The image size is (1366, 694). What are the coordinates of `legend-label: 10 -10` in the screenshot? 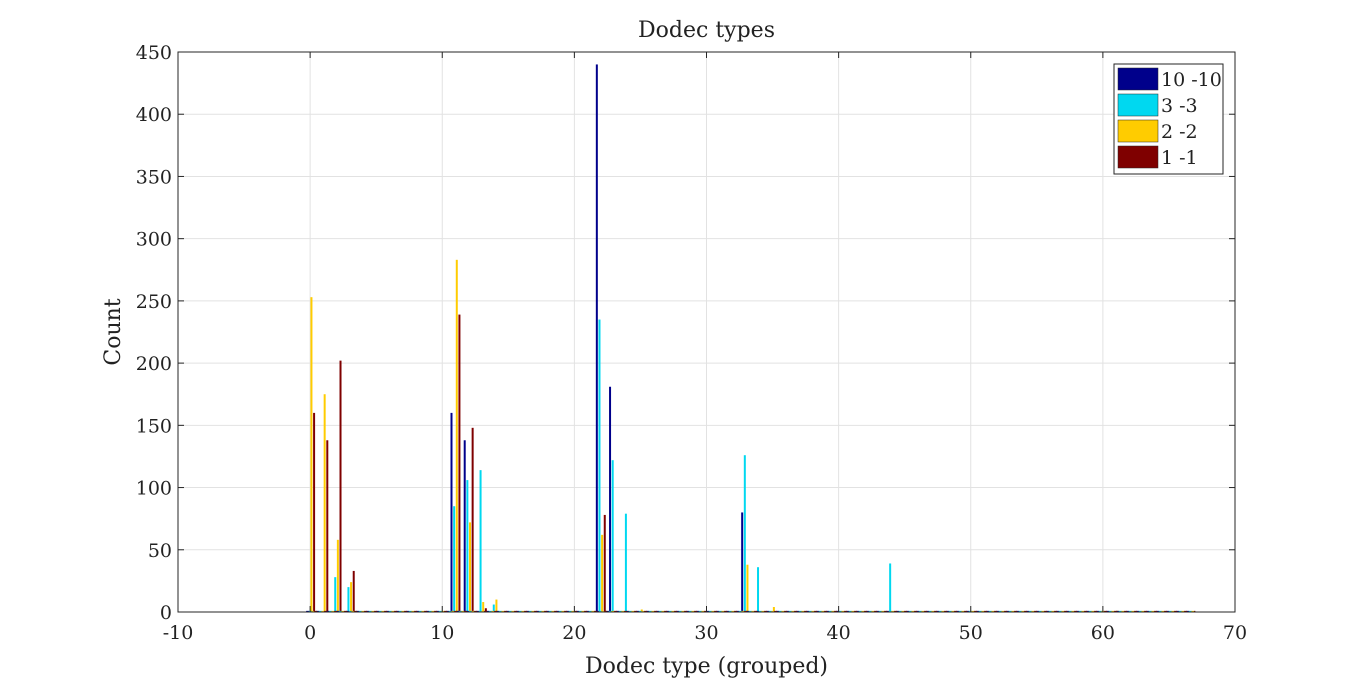 It's located at (1191, 80).